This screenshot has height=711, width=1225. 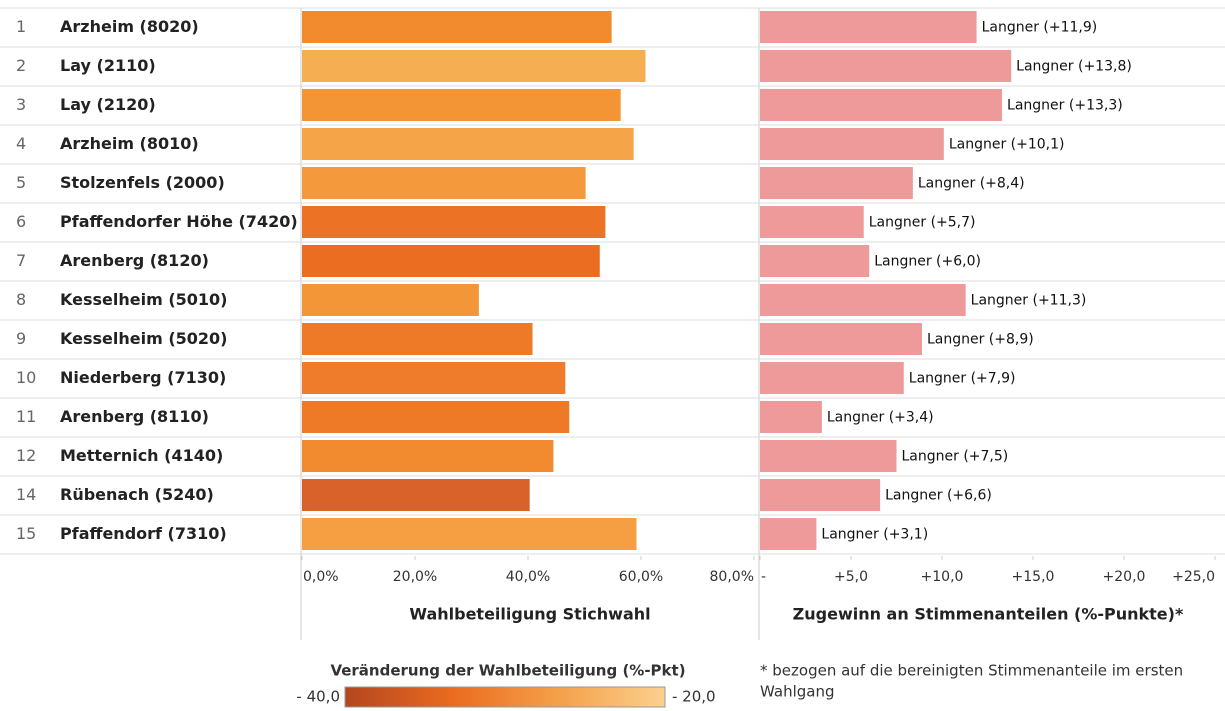 I want to click on x-axis-title: Wahlbeteiligung Stichwahl, so click(x=529, y=614).